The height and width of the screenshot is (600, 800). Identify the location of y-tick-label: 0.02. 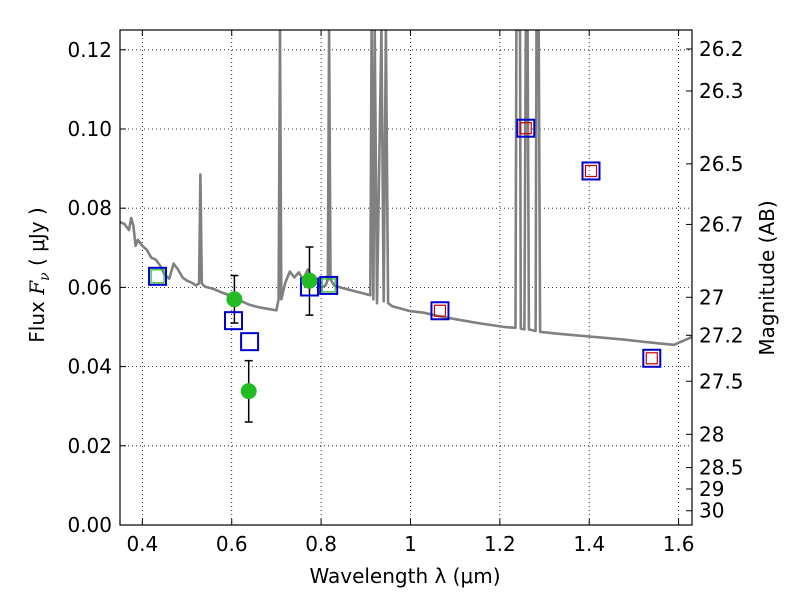
(89, 446).